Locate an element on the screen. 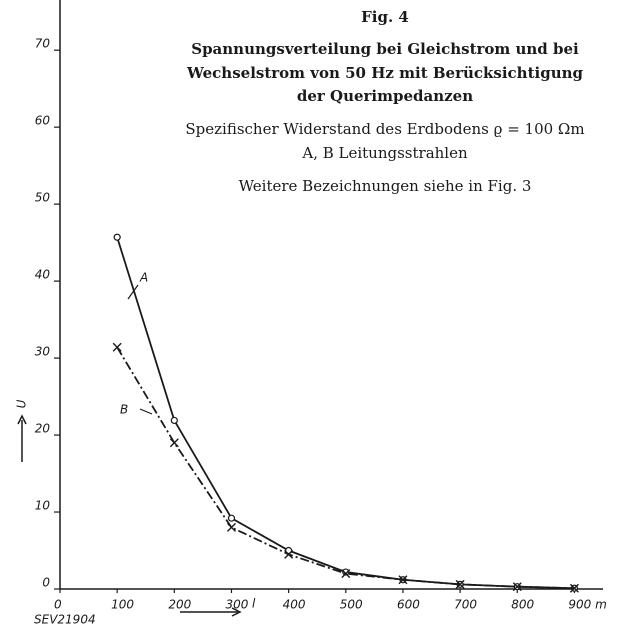 This screenshot has height=628, width=632. y-axis-label: U is located at coordinates (22, 403).